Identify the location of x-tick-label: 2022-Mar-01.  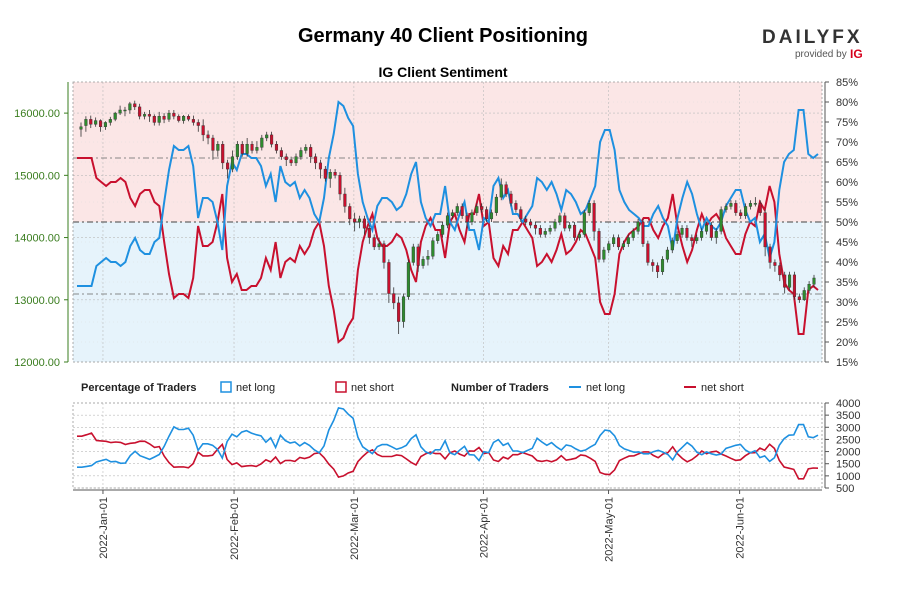
(355, 528).